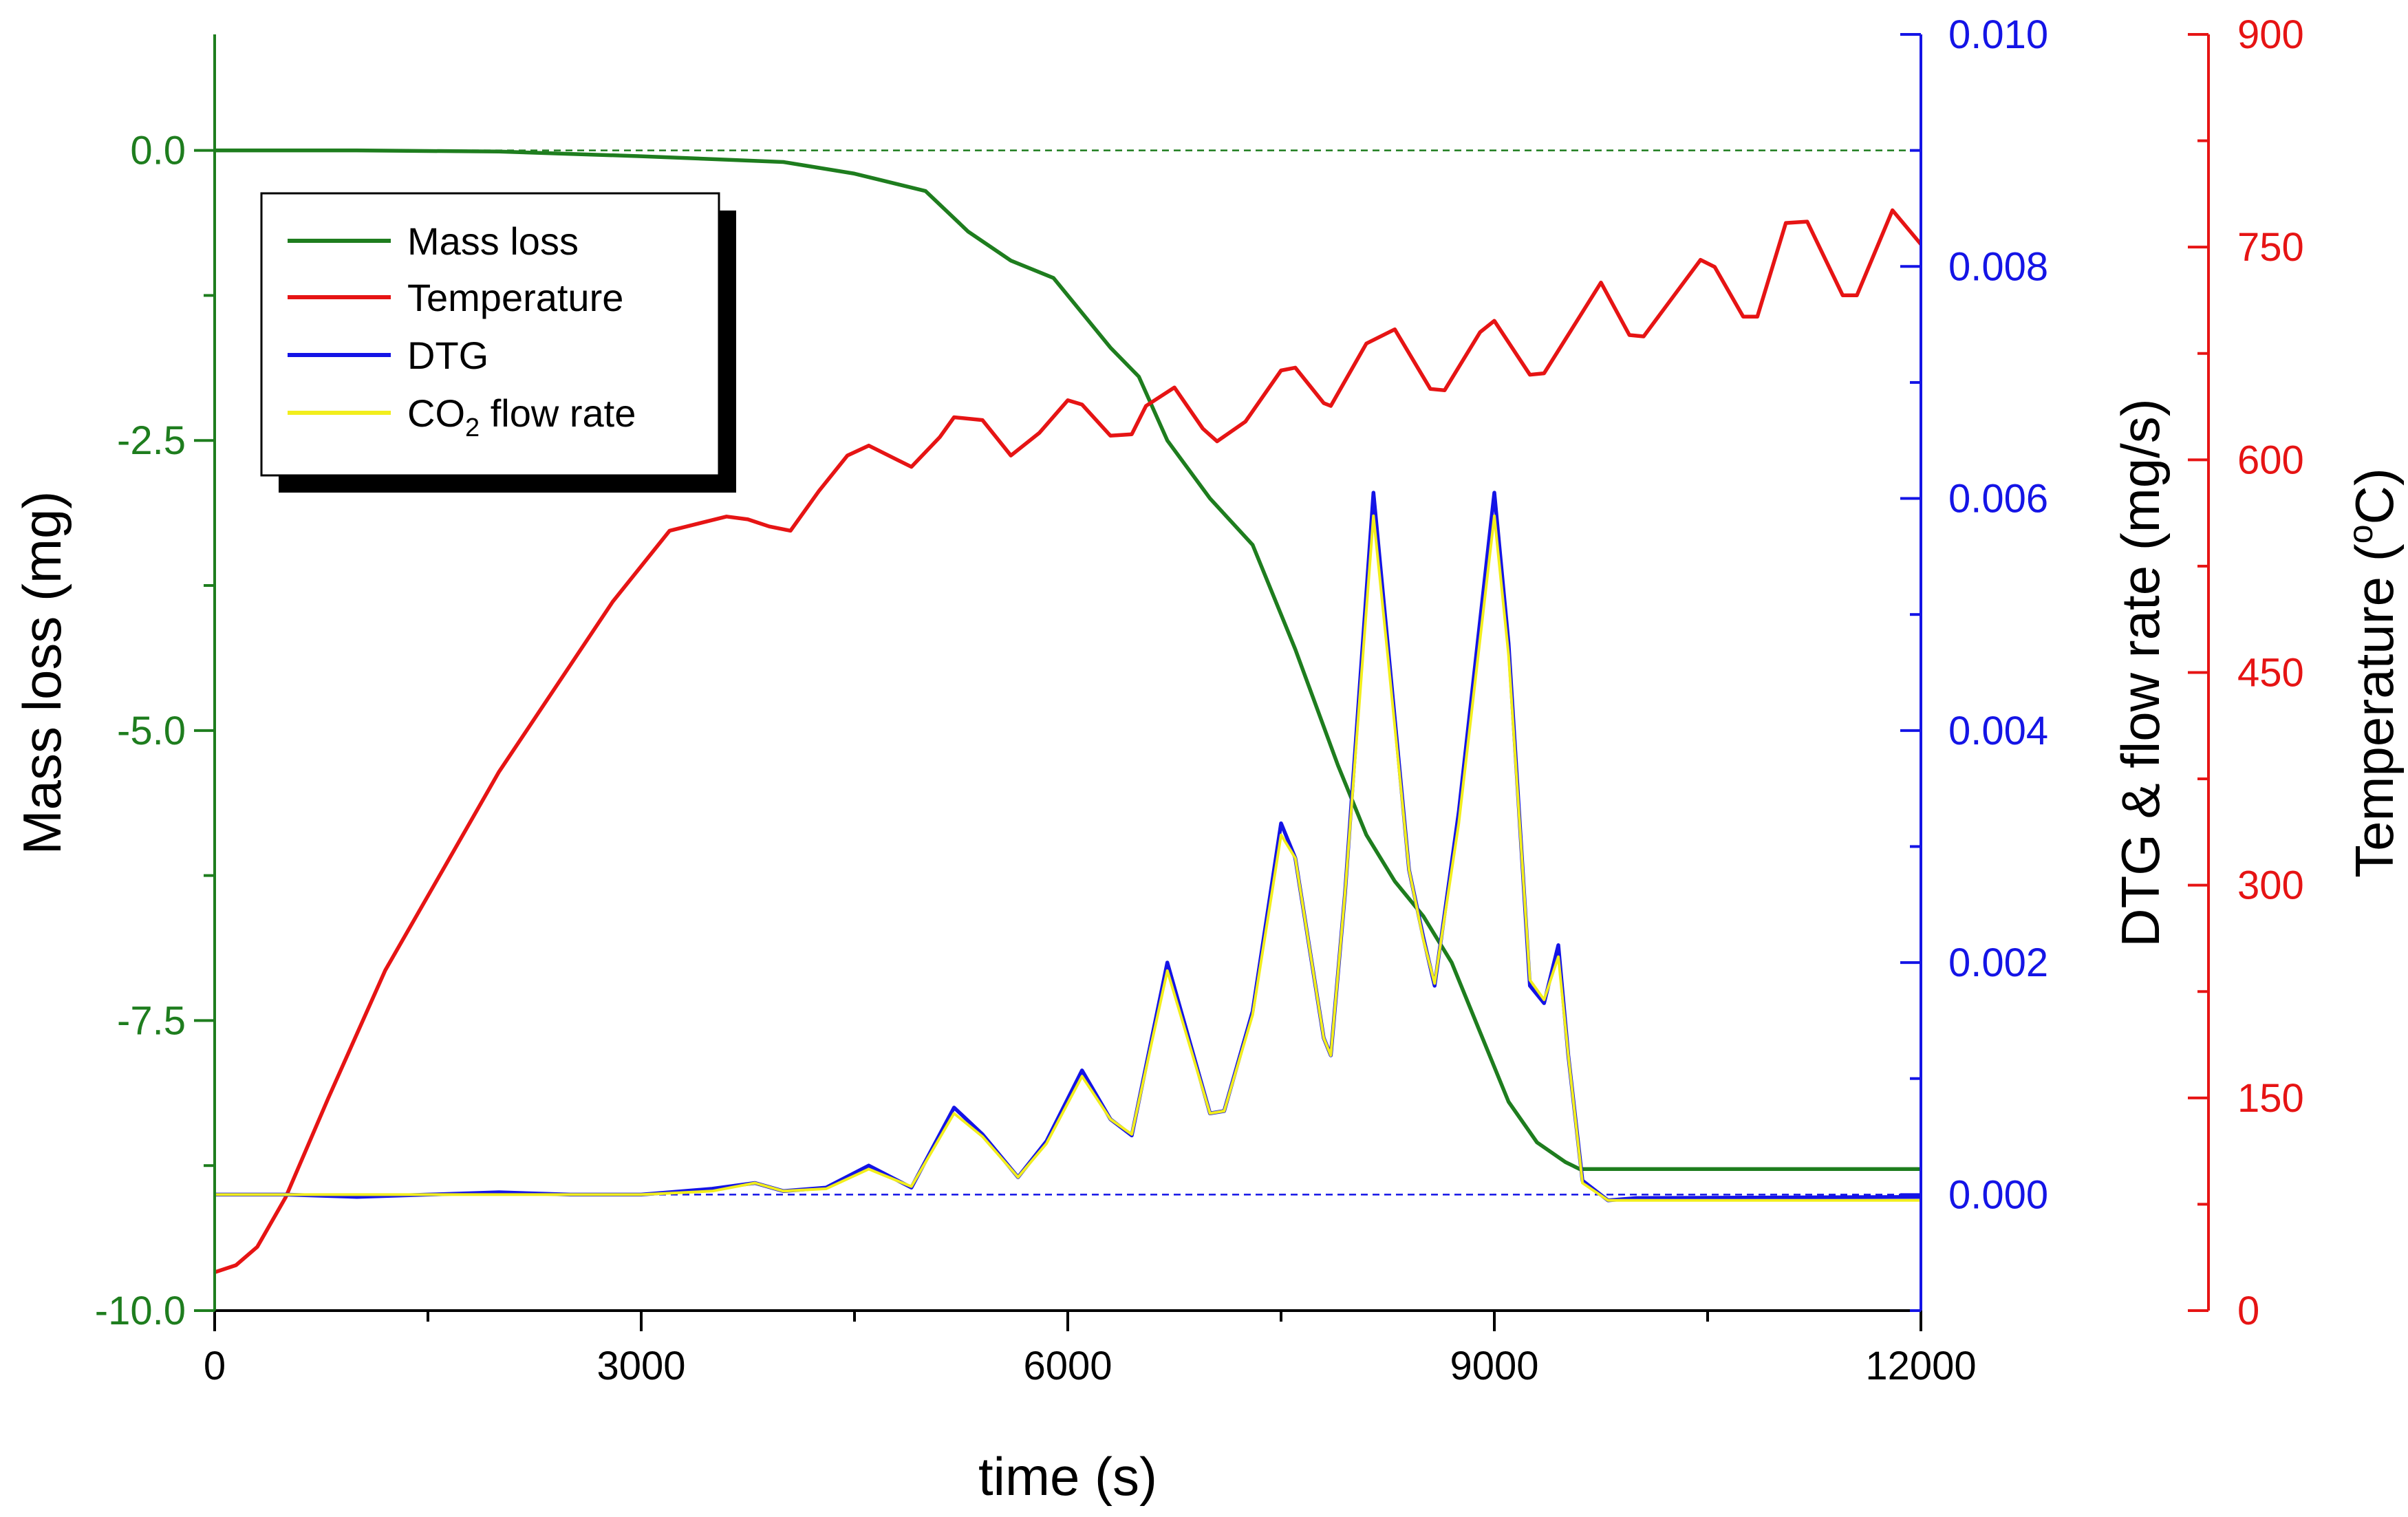 The width and height of the screenshot is (2408, 1517). What do you see at coordinates (436, 413) in the screenshot?
I see `legend-label-co2-main: CO` at bounding box center [436, 413].